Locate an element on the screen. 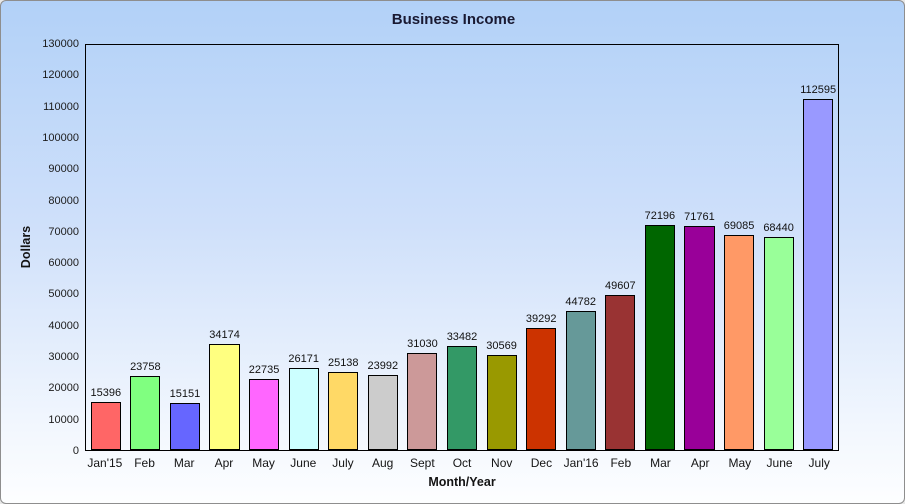 The width and height of the screenshot is (905, 504). bar-value-label: 26171 is located at coordinates (303, 359).